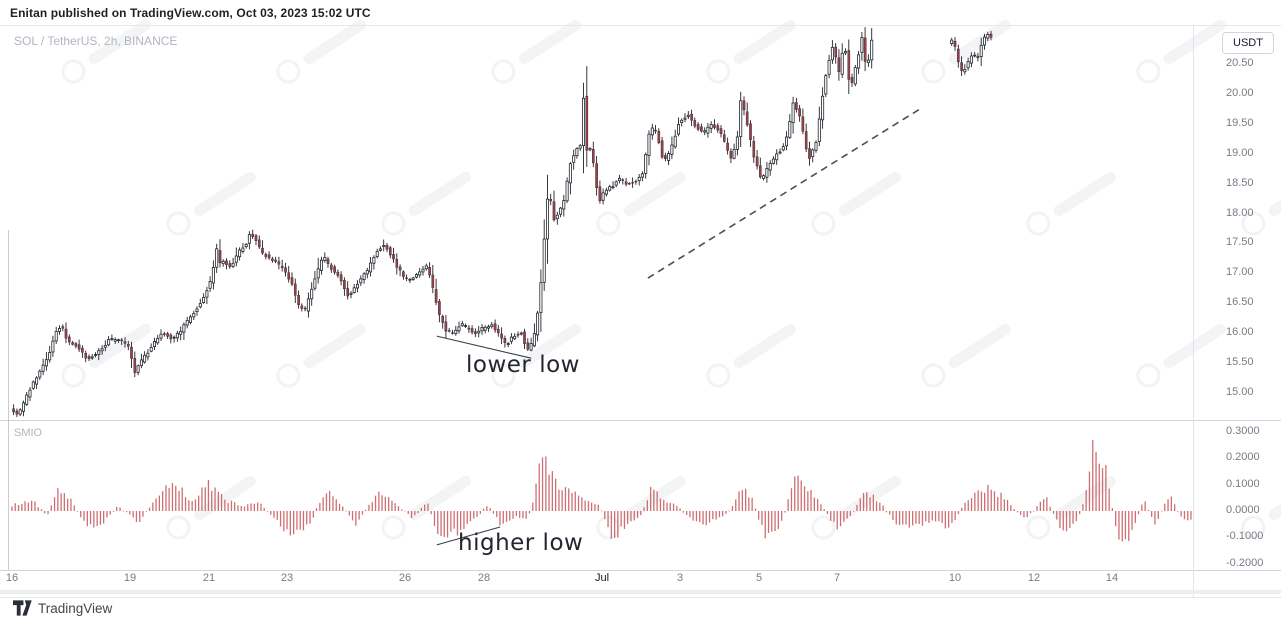  Describe the element at coordinates (209, 578) in the screenshot. I see `time-axis-label: 21` at that location.